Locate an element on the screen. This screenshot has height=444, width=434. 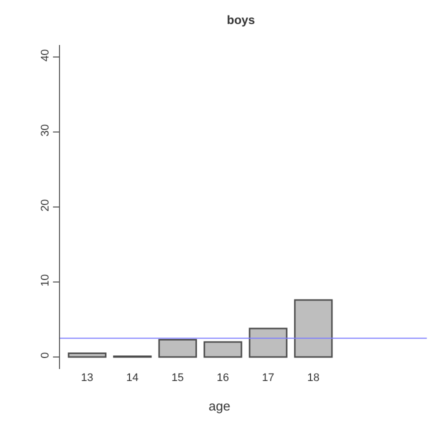
x-tick-label: 15 is located at coordinates (178, 378).